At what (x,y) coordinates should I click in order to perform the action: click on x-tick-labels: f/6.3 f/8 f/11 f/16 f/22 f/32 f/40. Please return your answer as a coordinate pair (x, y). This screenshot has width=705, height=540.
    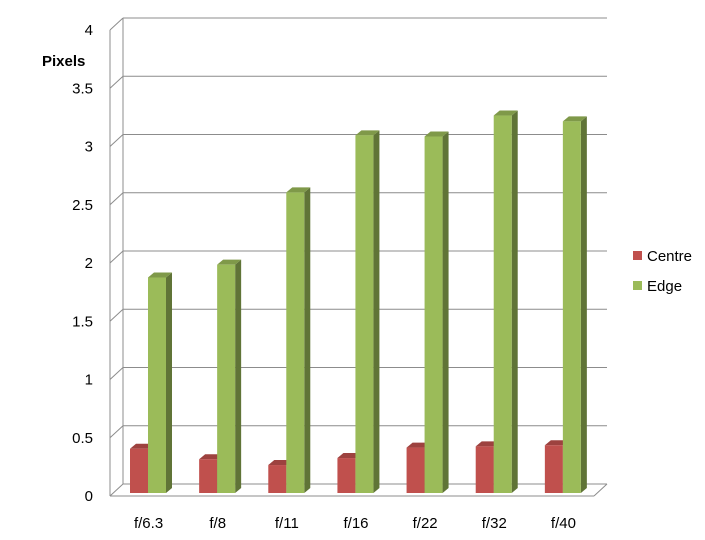
    Looking at the image, I should click on (355, 523).